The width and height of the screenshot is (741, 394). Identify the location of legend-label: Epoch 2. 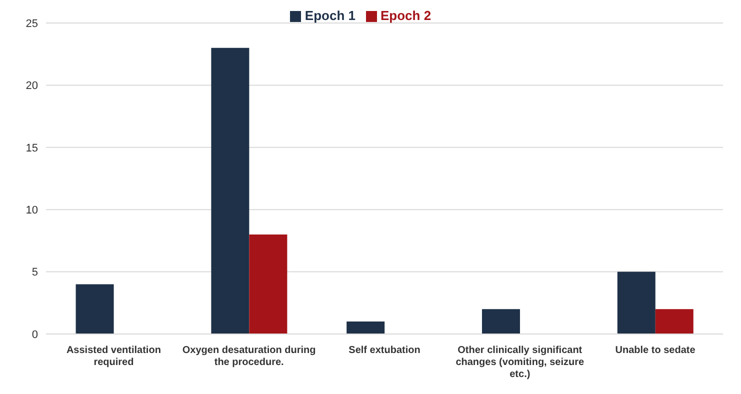
(406, 15).